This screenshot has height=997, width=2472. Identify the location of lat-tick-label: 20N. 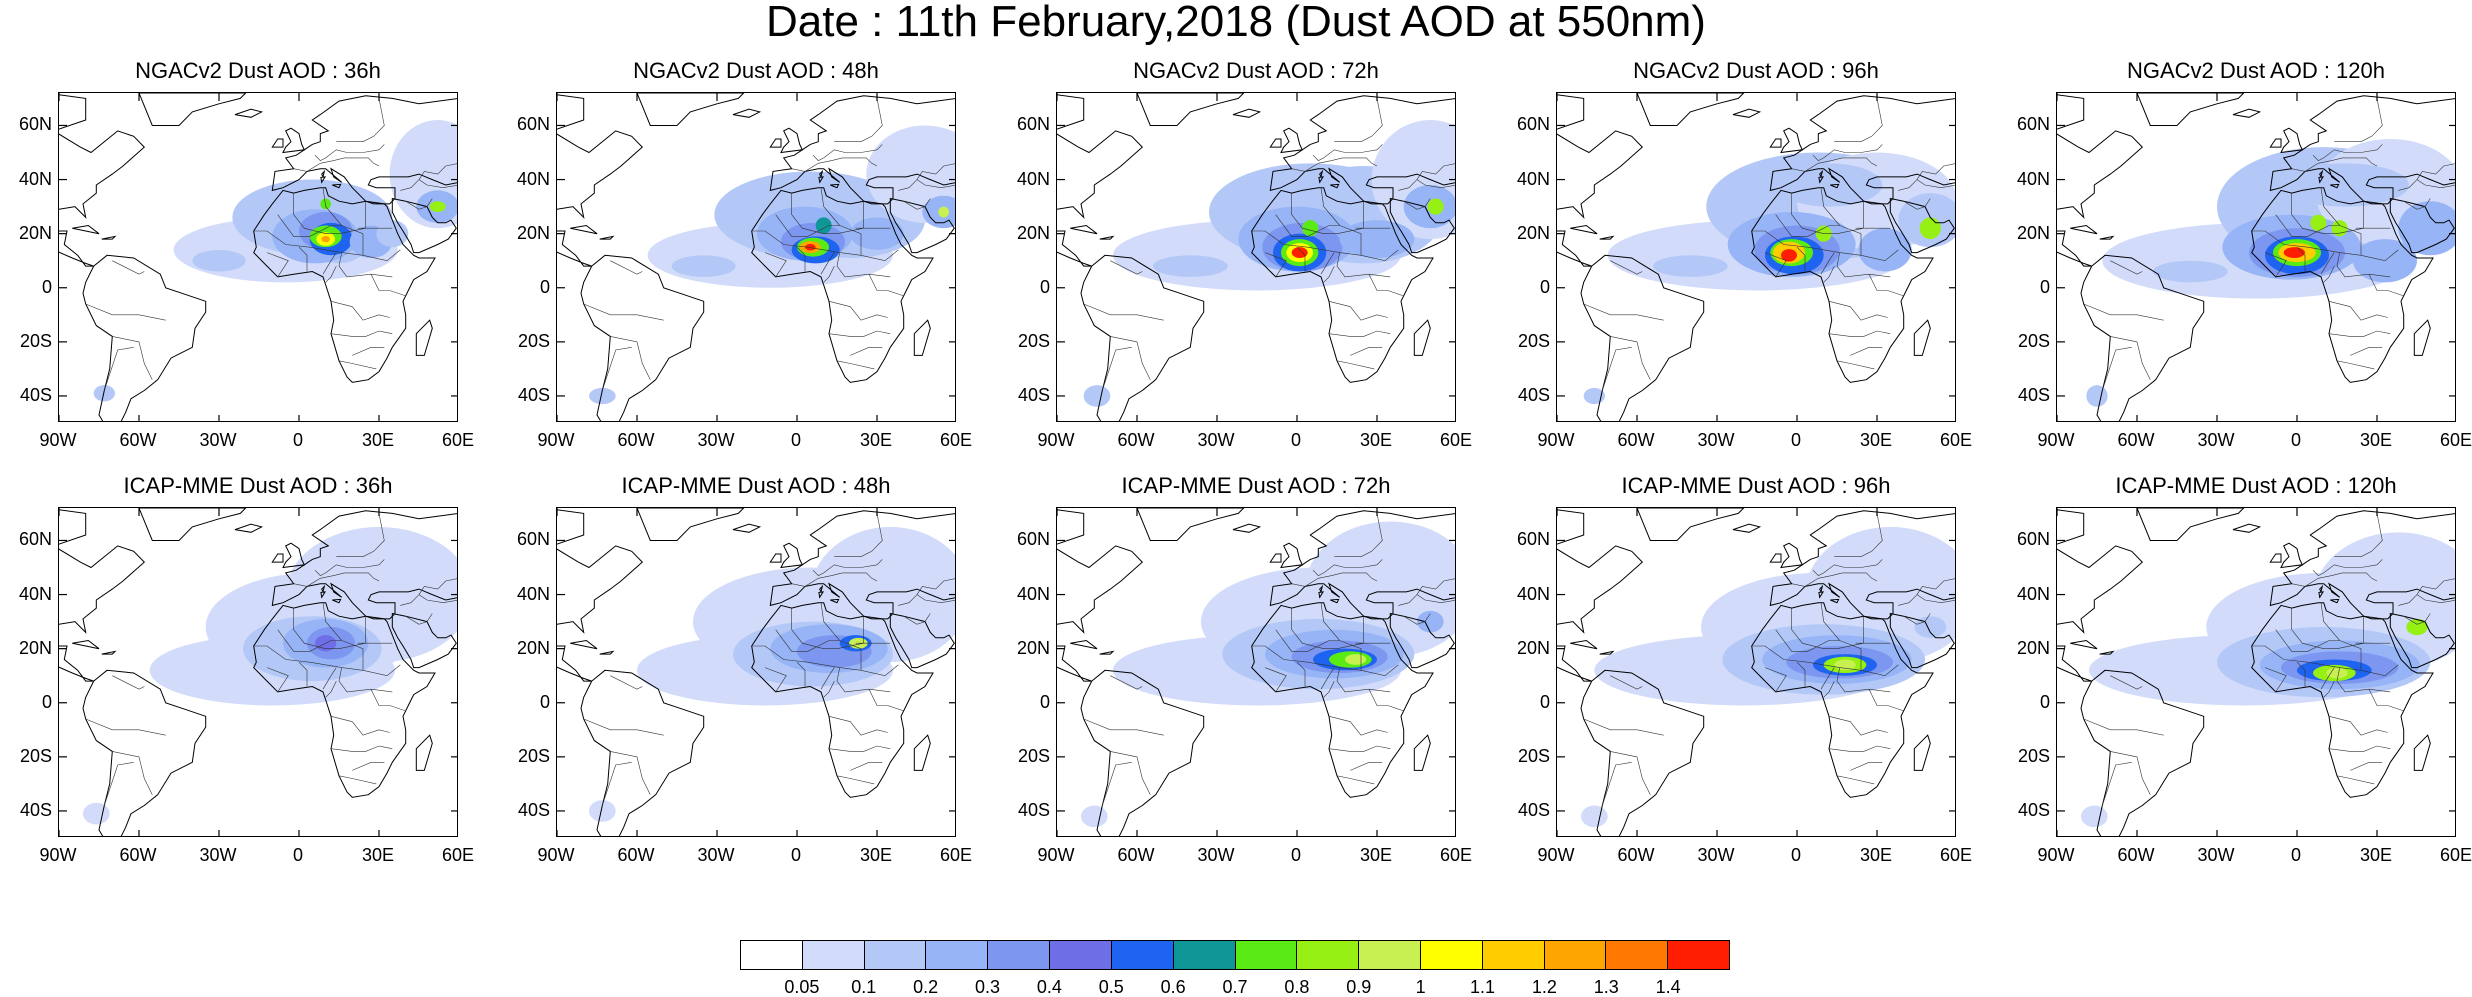
(2033, 232).